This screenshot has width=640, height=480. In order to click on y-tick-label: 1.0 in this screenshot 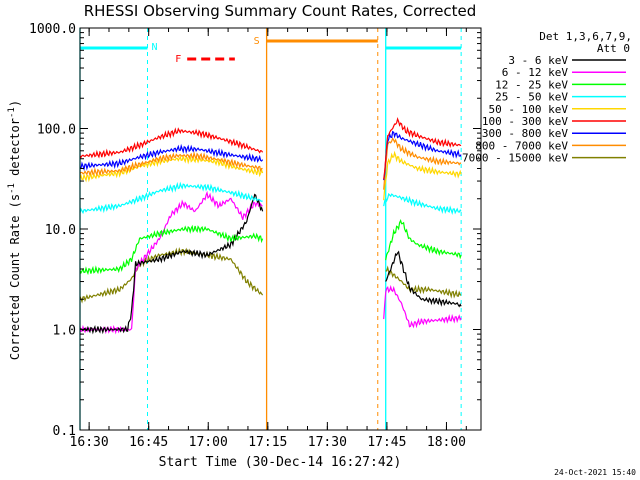, I will do `click(64, 331)`.